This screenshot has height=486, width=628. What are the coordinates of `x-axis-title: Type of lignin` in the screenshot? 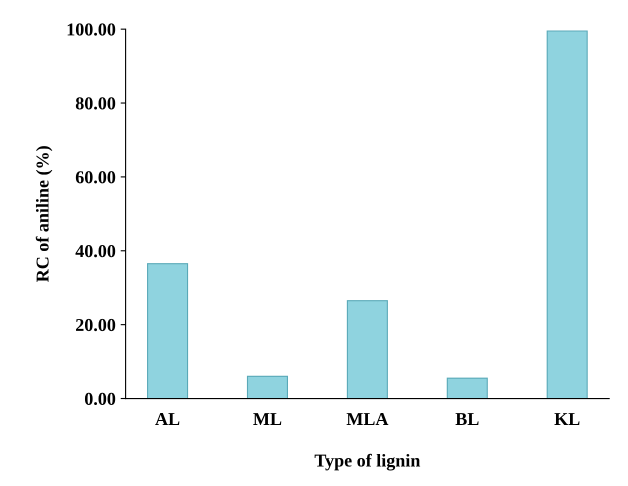 It's located at (367, 462).